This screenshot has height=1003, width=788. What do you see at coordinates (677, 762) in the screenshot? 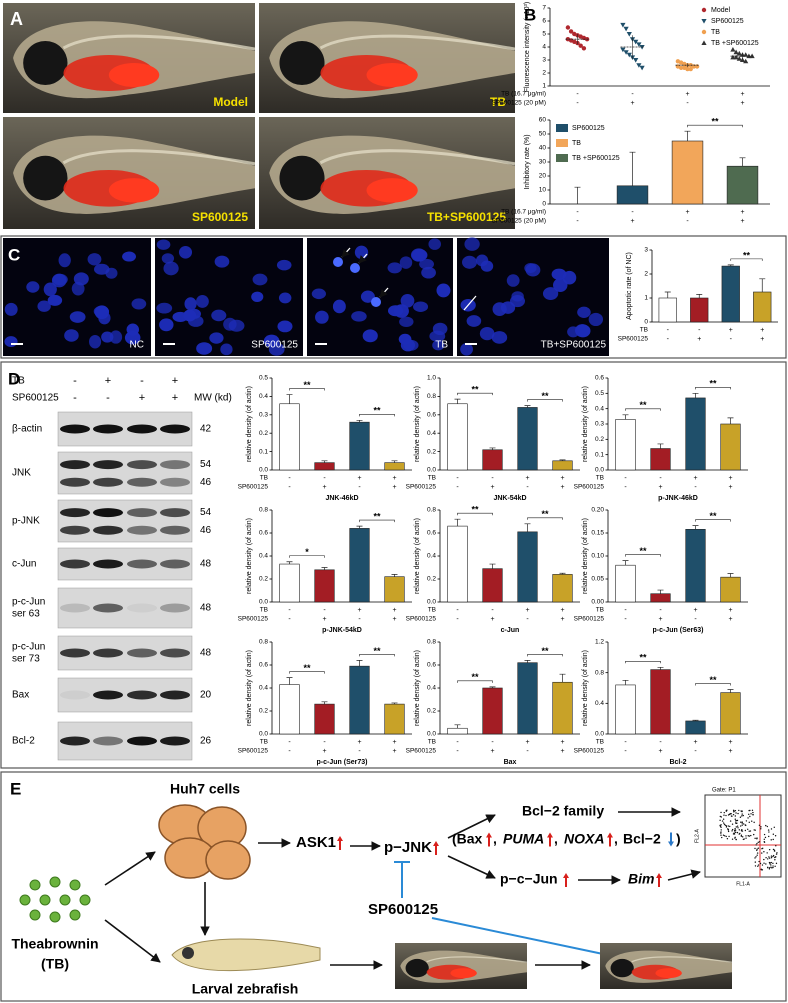
I see `x-axis-label: Bcl-2` at bounding box center [677, 762].